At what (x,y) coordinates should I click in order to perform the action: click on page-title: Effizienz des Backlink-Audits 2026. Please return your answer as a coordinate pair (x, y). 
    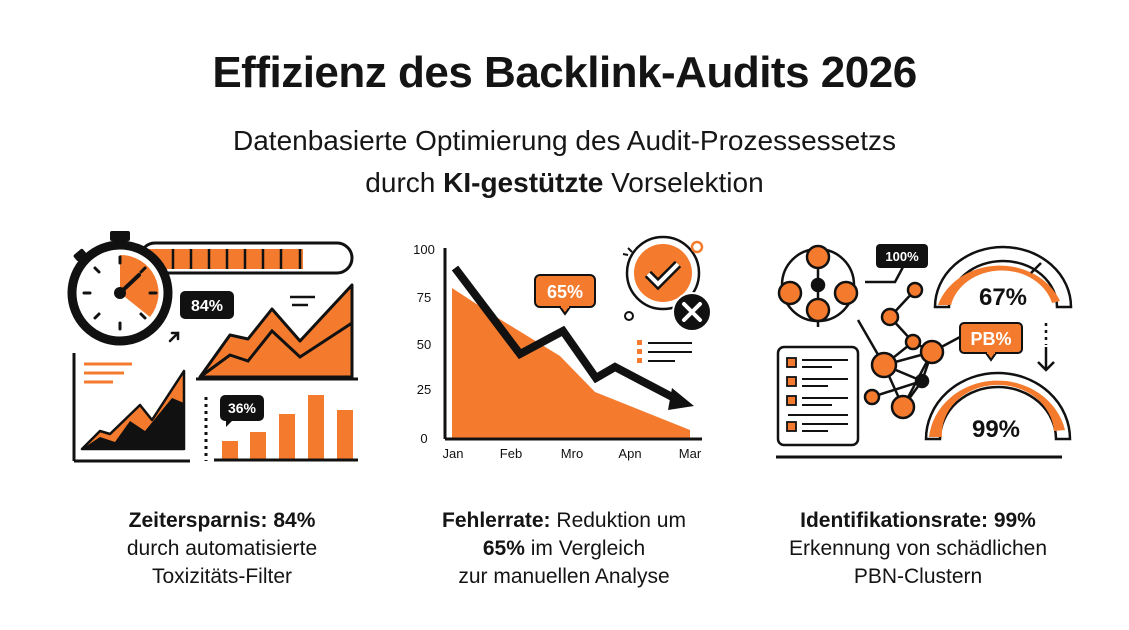
    Looking at the image, I should click on (564, 72).